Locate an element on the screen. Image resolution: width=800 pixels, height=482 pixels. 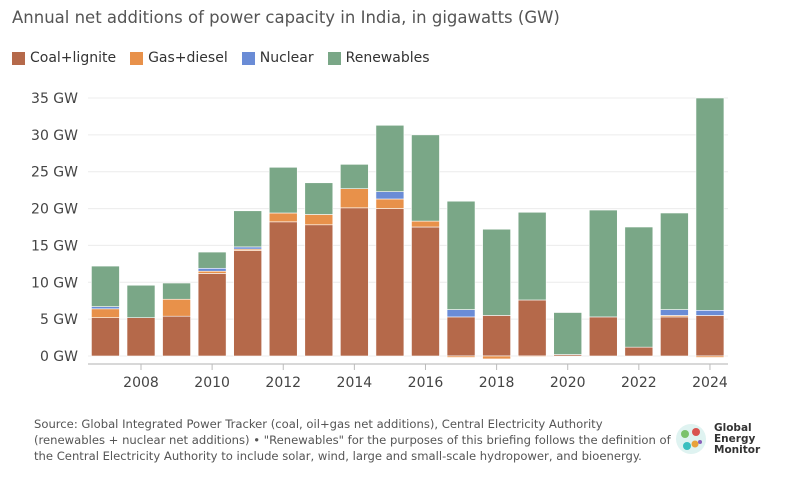
y-tick-label: 10 GW is located at coordinates (54, 283).